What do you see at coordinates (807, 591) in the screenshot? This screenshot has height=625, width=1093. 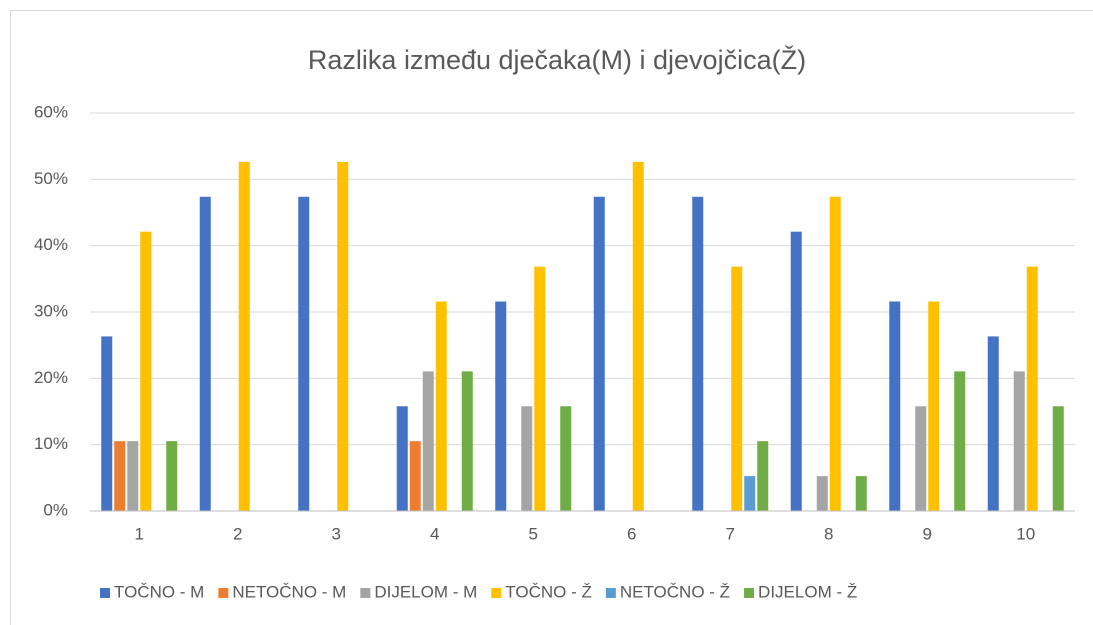 I see `legend-label: DIJELOM - Ž` at bounding box center [807, 591].